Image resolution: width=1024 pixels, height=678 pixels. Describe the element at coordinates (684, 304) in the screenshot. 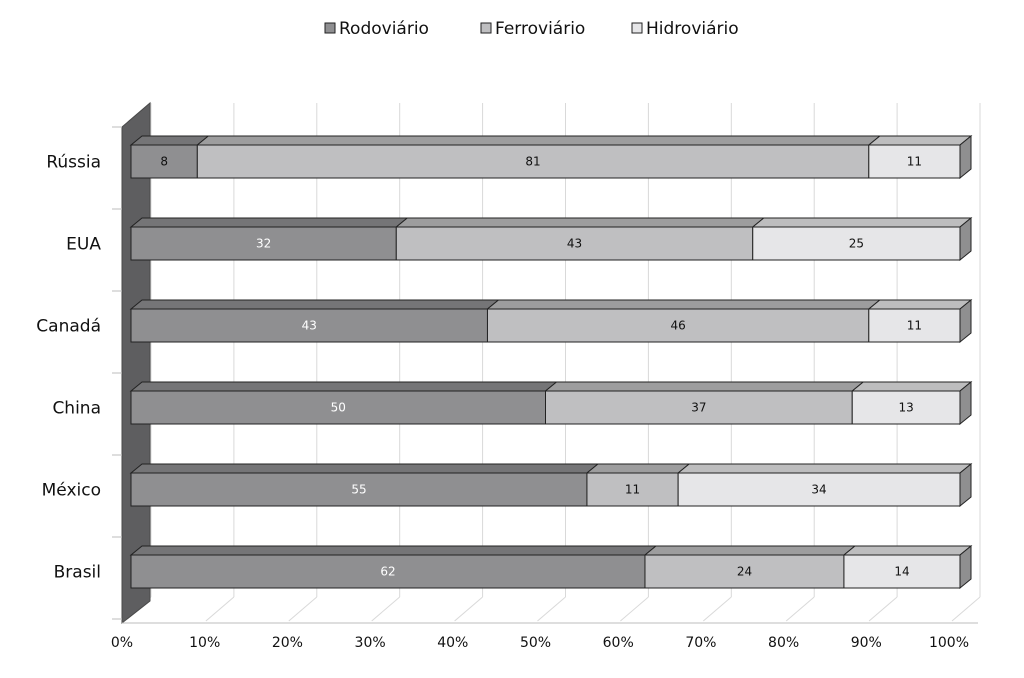

I see `bar-canada-ferroviario-top` at that location.